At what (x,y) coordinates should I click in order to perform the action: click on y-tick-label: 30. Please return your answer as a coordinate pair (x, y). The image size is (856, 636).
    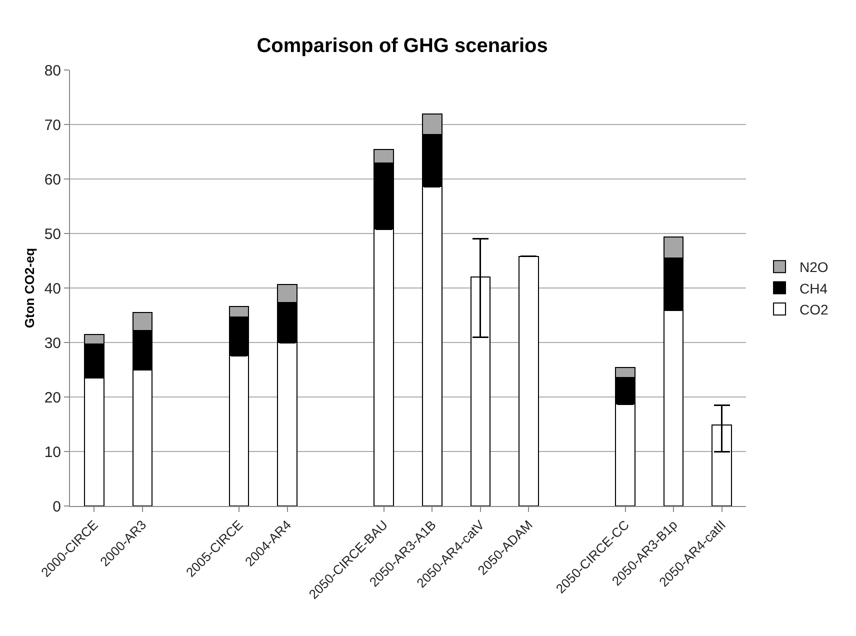
    Looking at the image, I should click on (52, 343).